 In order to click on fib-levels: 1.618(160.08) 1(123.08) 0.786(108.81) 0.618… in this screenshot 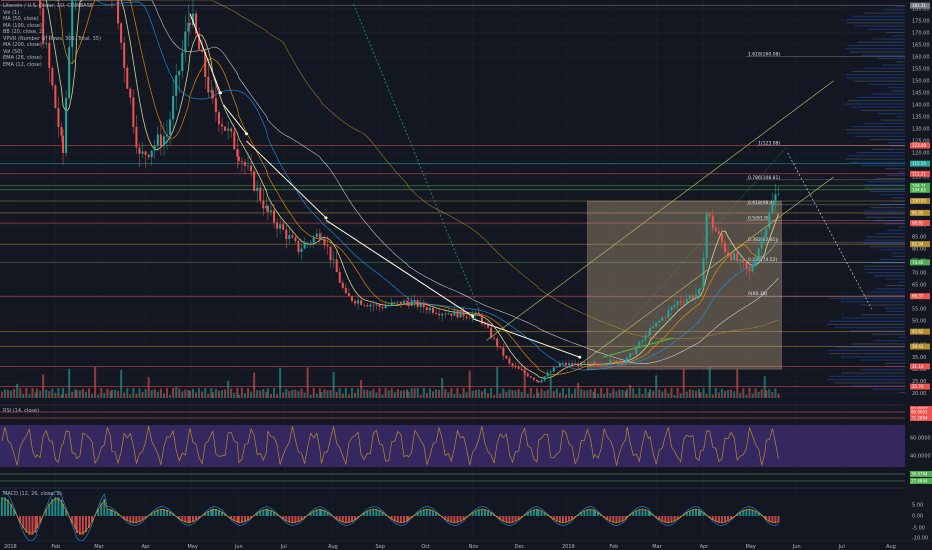, I will do `click(825, 174)`.